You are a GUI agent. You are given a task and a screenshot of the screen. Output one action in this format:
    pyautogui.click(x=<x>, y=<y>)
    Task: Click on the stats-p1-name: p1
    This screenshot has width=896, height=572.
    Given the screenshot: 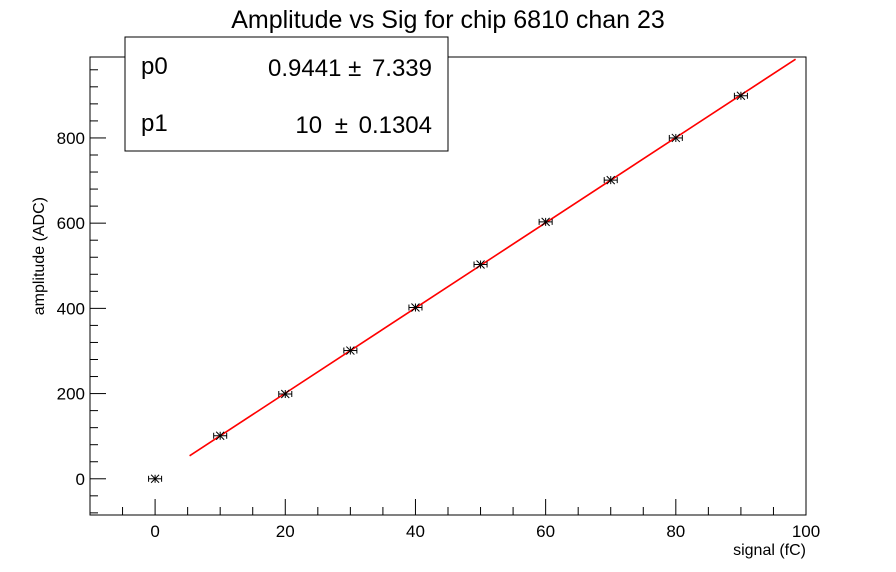 What is the action you would take?
    pyautogui.click(x=154, y=123)
    